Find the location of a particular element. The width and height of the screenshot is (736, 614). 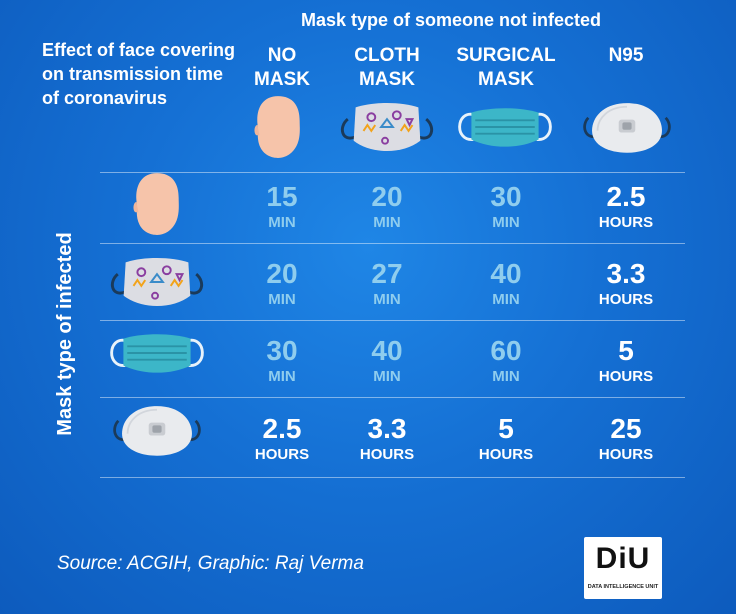

column-header: SURGICAL MASK is located at coordinates (506, 67).